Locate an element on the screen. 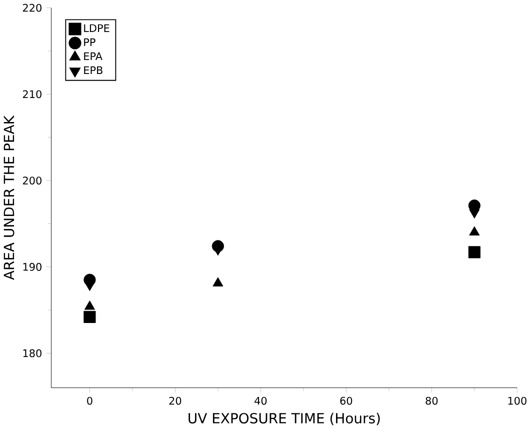 This screenshot has width=531, height=429. x-tick-label: 80 is located at coordinates (432, 400).